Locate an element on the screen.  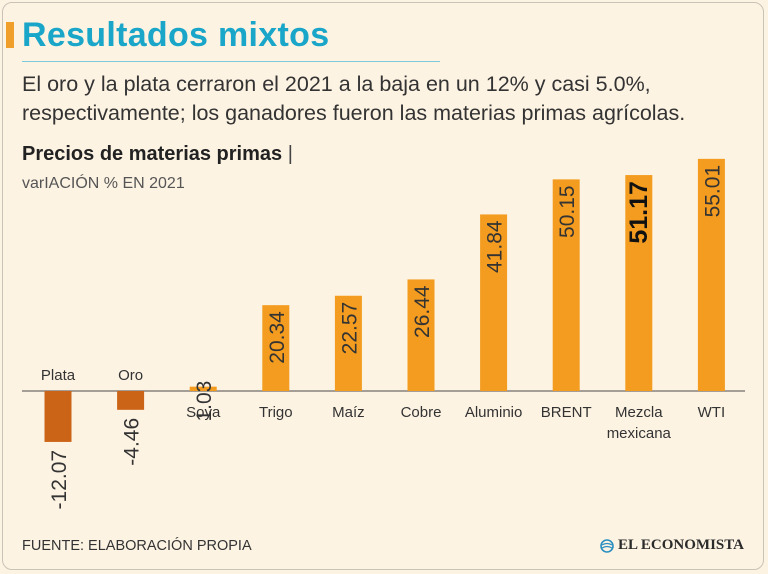
bar-trigo is located at coordinates (276, 348).